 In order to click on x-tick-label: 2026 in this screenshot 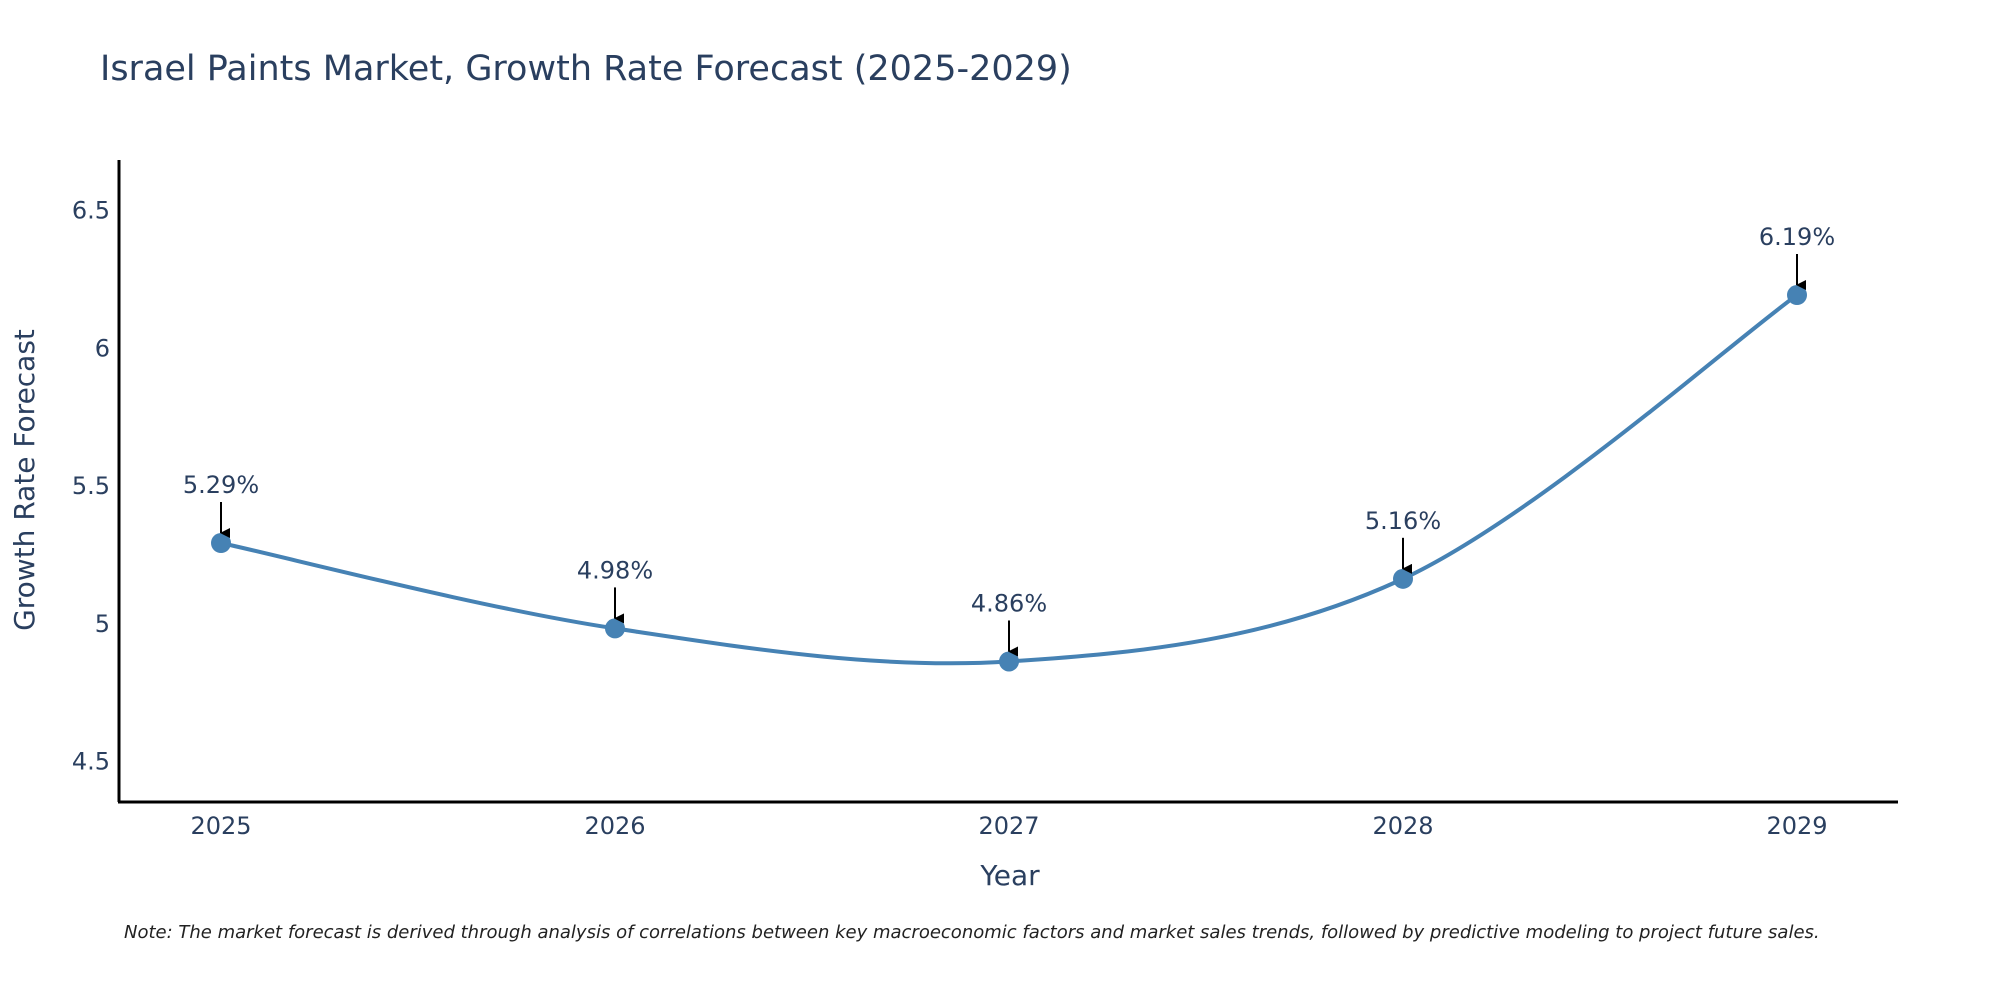, I will do `click(614, 826)`.